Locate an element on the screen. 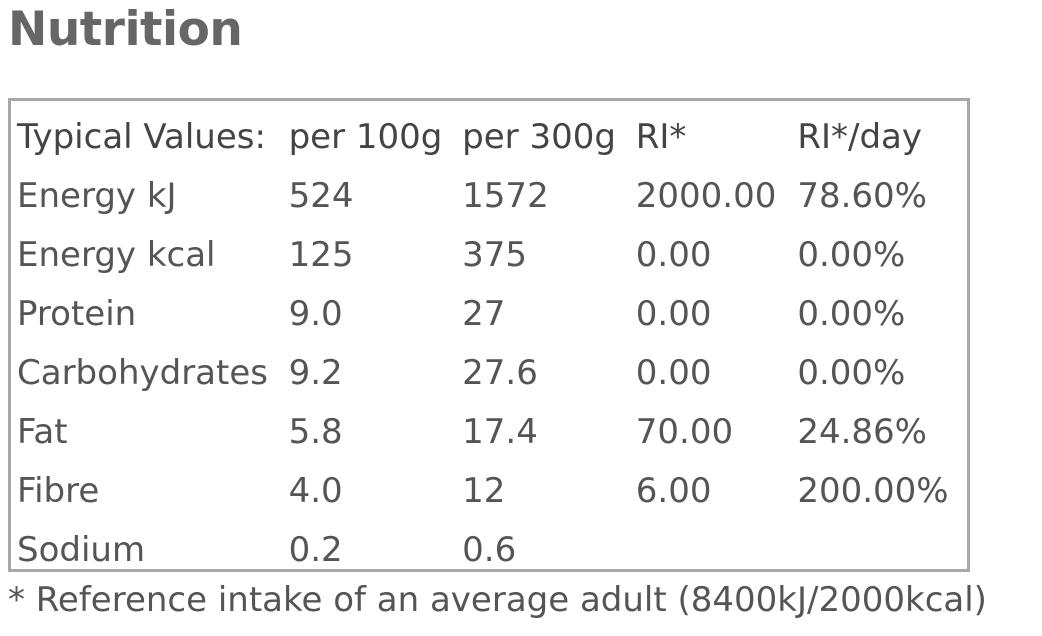 The image size is (1042, 636). table-row: Energy kJ 524 1572 2000.00 78.60% is located at coordinates (492, 195).